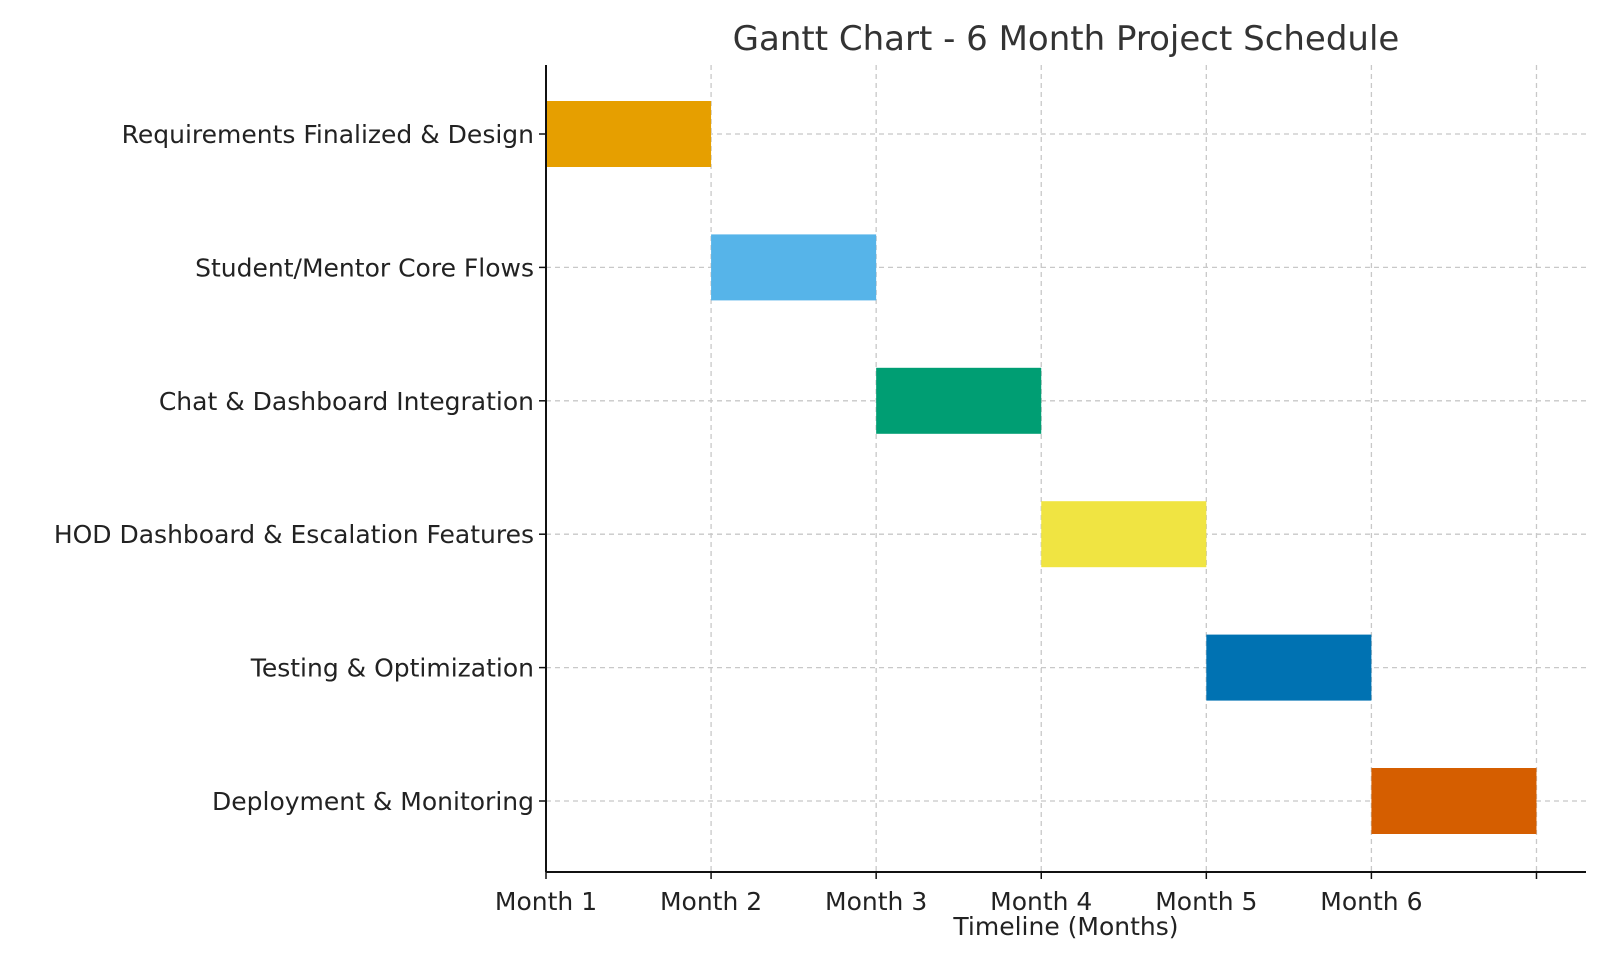  What do you see at coordinates (1206, 901) in the screenshot?
I see `x-tick-label-4: Month 5` at bounding box center [1206, 901].